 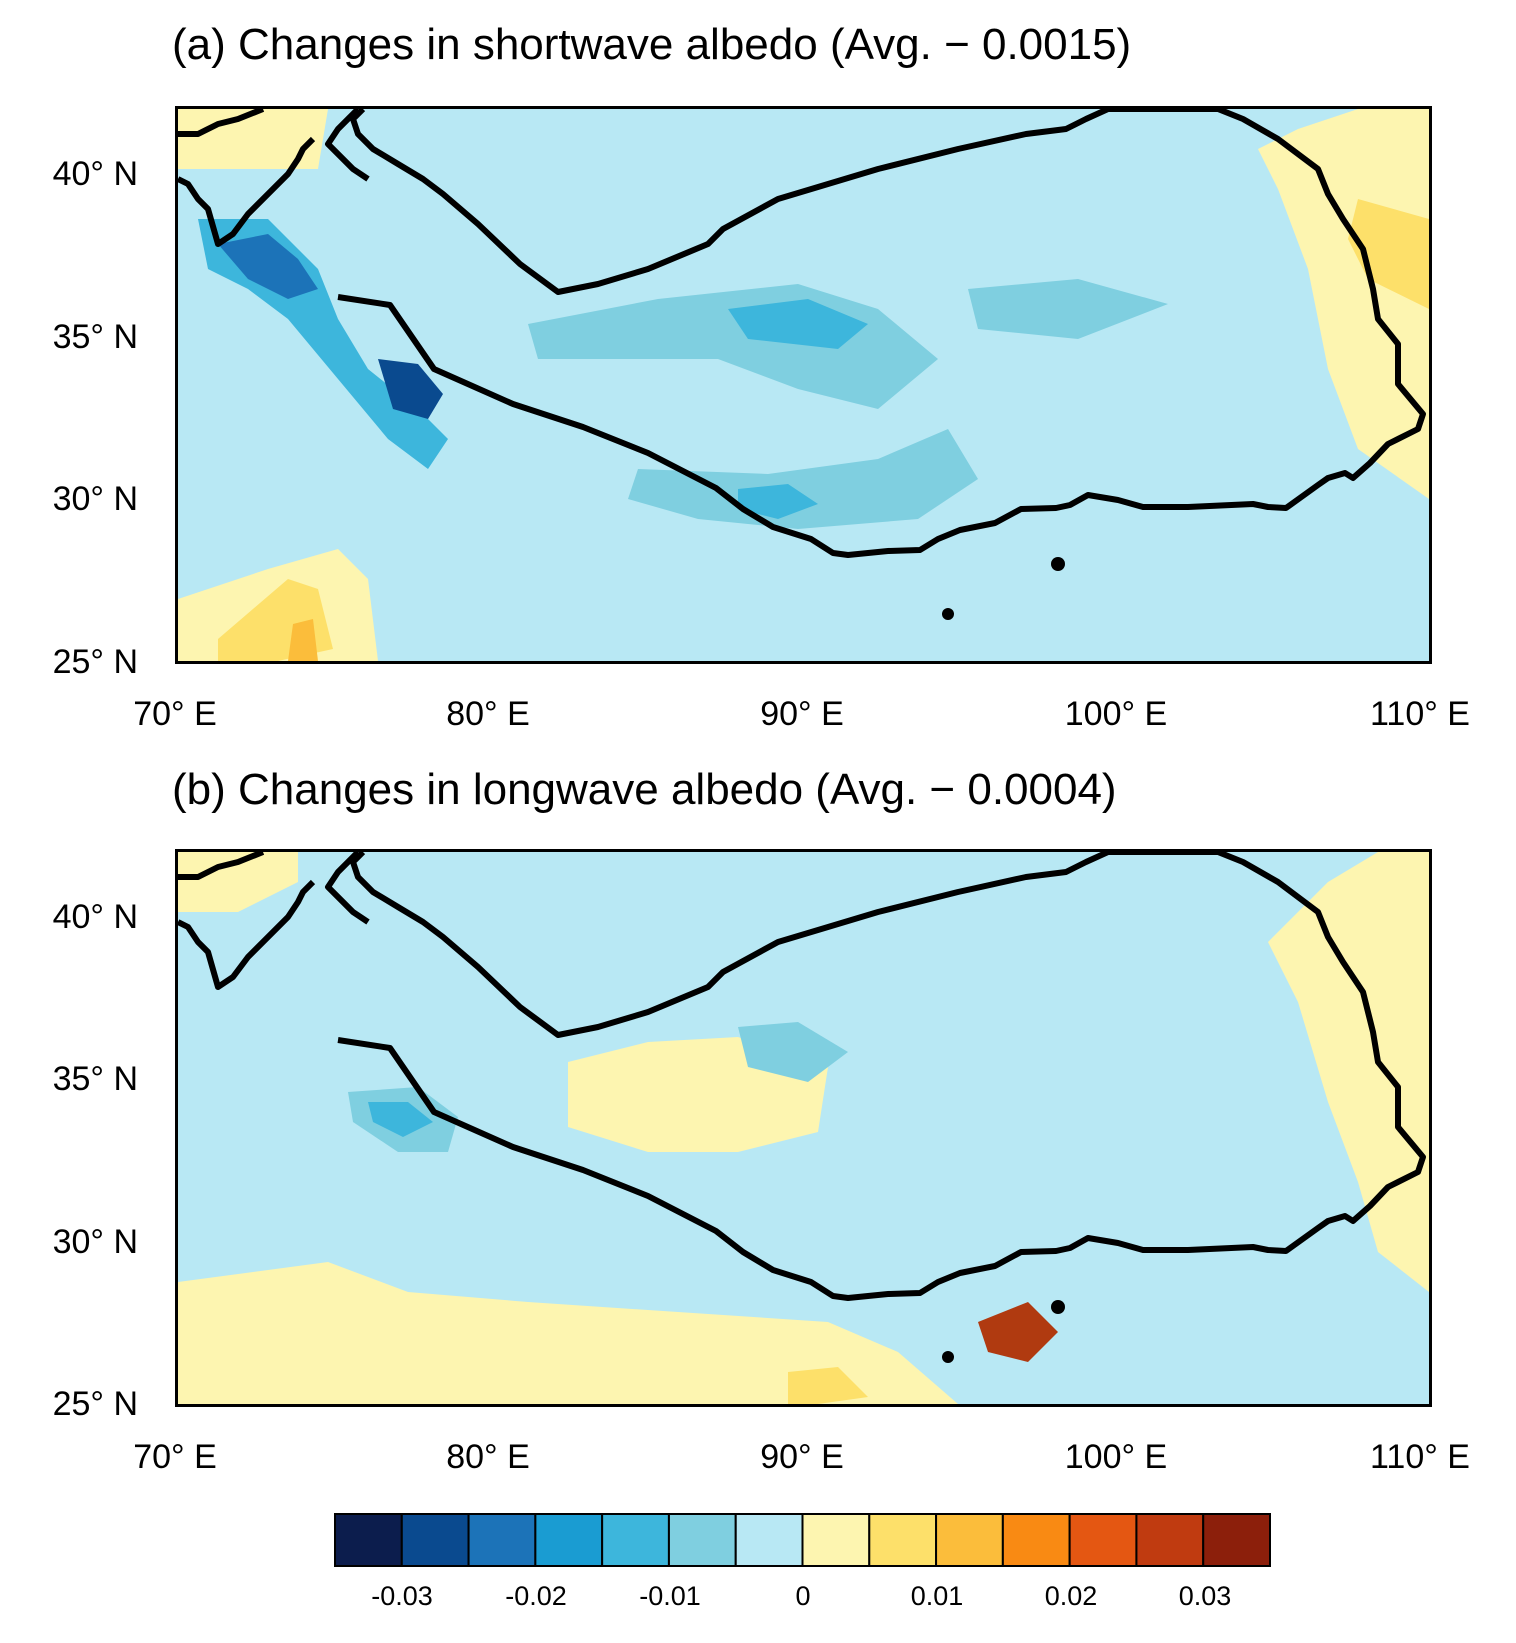 What do you see at coordinates (937, 1596) in the screenshot?
I see `colorbar-label-pos-001: 0.01` at bounding box center [937, 1596].